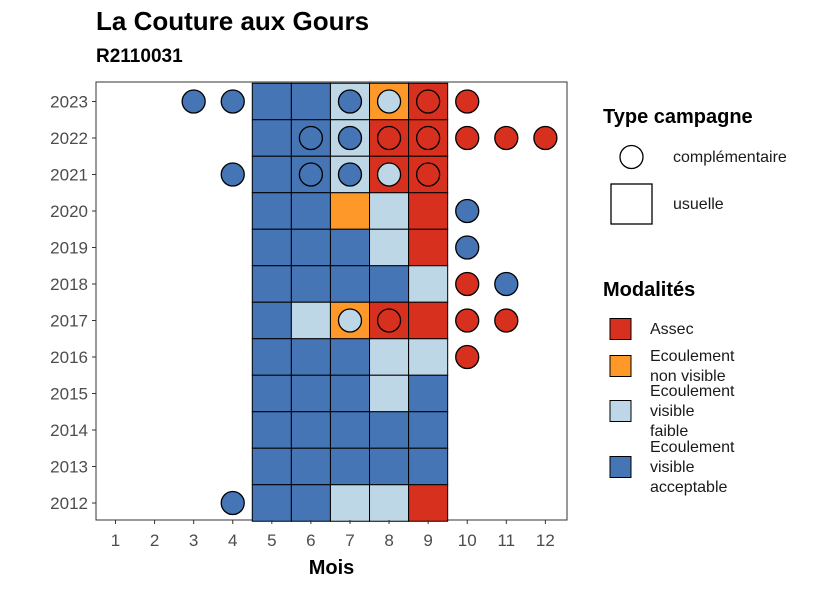 Image resolution: width=826 pixels, height=590 pixels. What do you see at coordinates (69, 102) in the screenshot?
I see `y-tick-label-2023: 2023` at bounding box center [69, 102].